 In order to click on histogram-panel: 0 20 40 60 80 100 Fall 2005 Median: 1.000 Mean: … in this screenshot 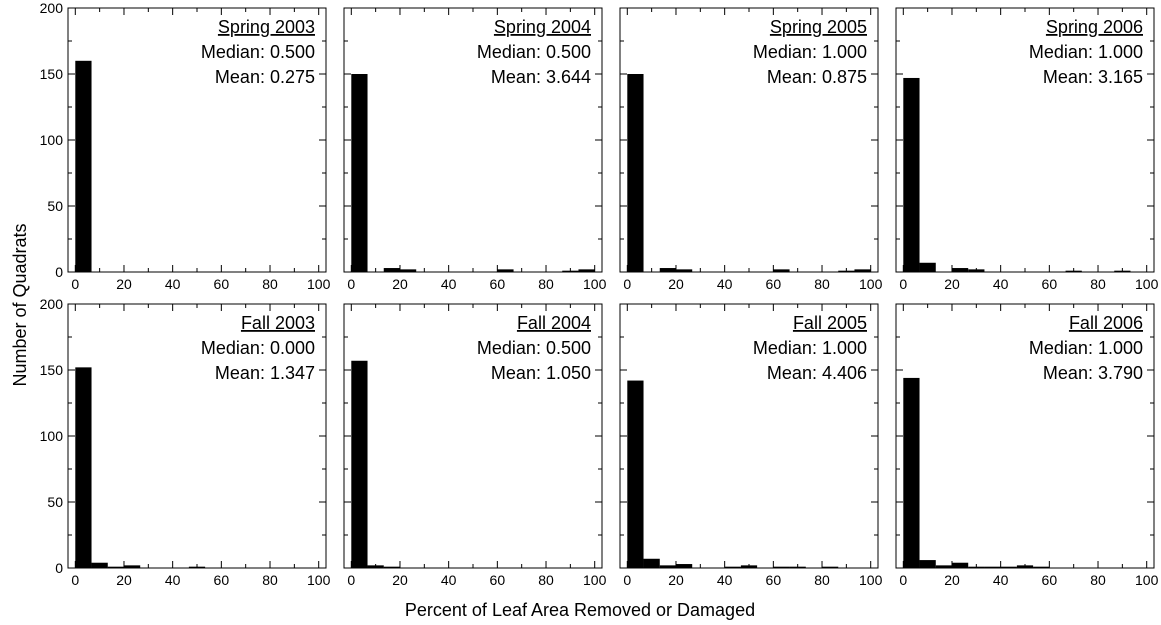, I will do `click(751, 445)`.